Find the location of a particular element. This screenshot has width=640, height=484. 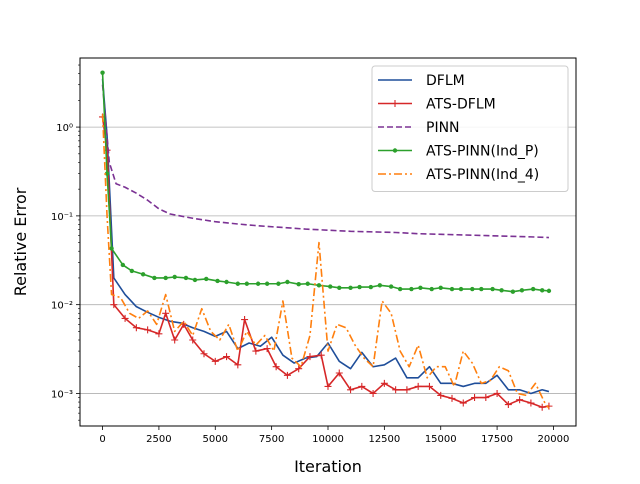

x-axis-label: Iteration is located at coordinates (328, 466).